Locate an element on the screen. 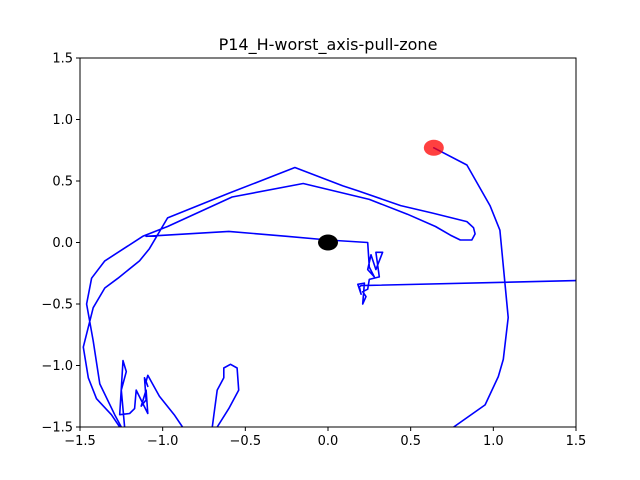  x-axis: −1.5 −1.0 −0.5 0.0 0.5 1.0 1.5 is located at coordinates (325, 438).